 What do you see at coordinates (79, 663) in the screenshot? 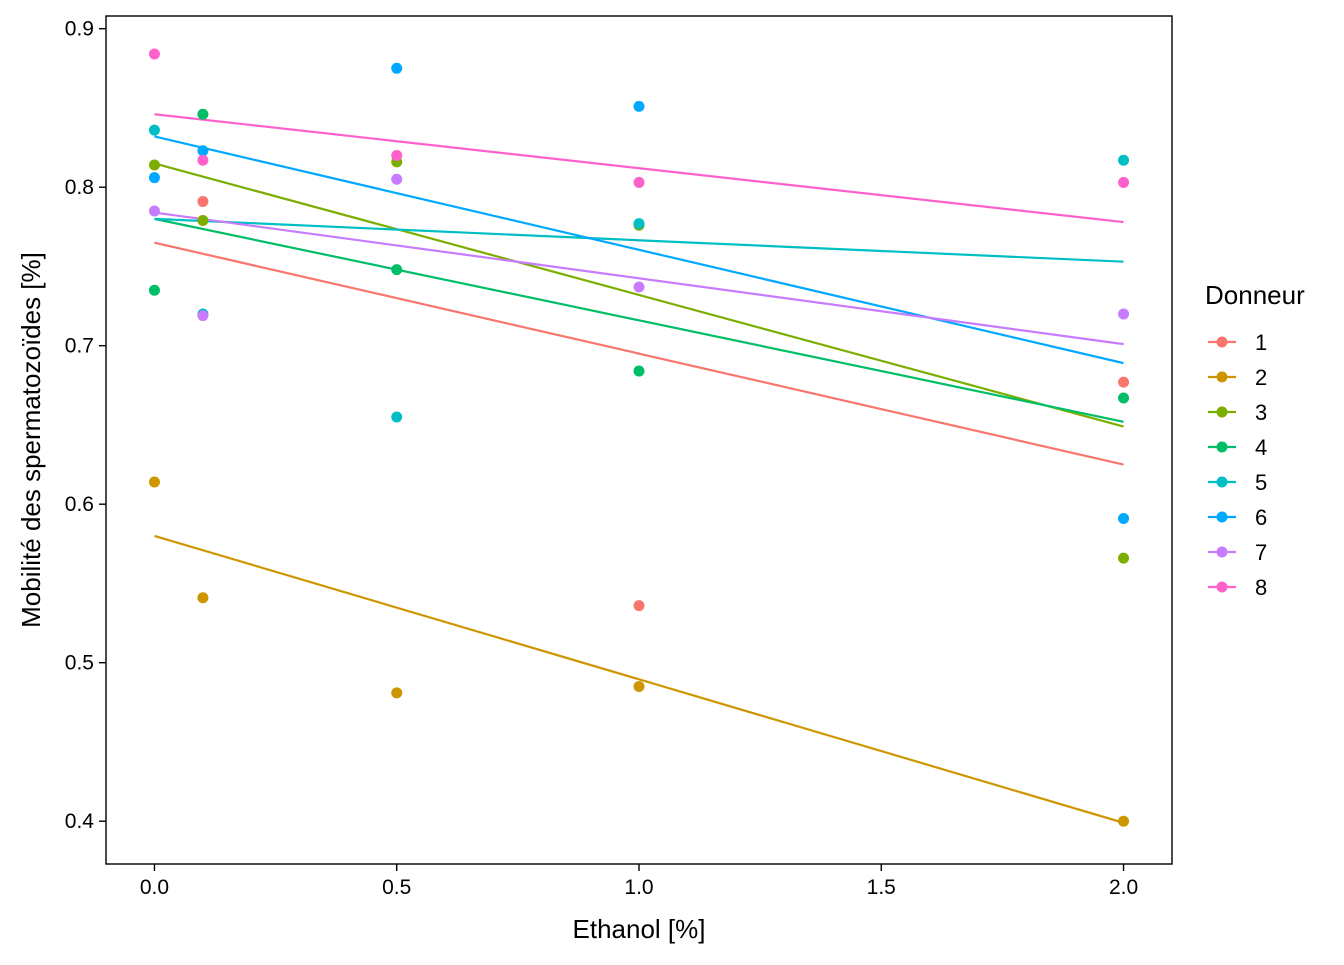
I see `y-tick-label: 0.5` at bounding box center [79, 663].